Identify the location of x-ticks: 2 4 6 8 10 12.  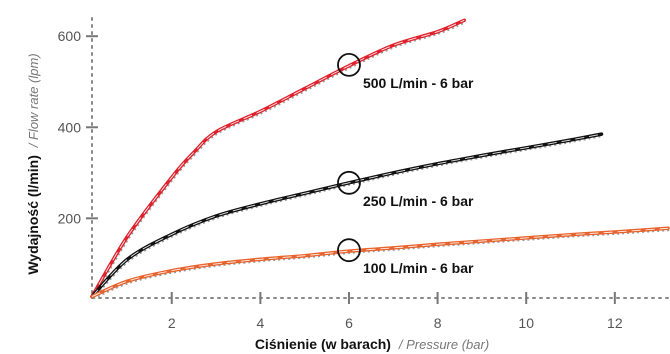
(395, 311).